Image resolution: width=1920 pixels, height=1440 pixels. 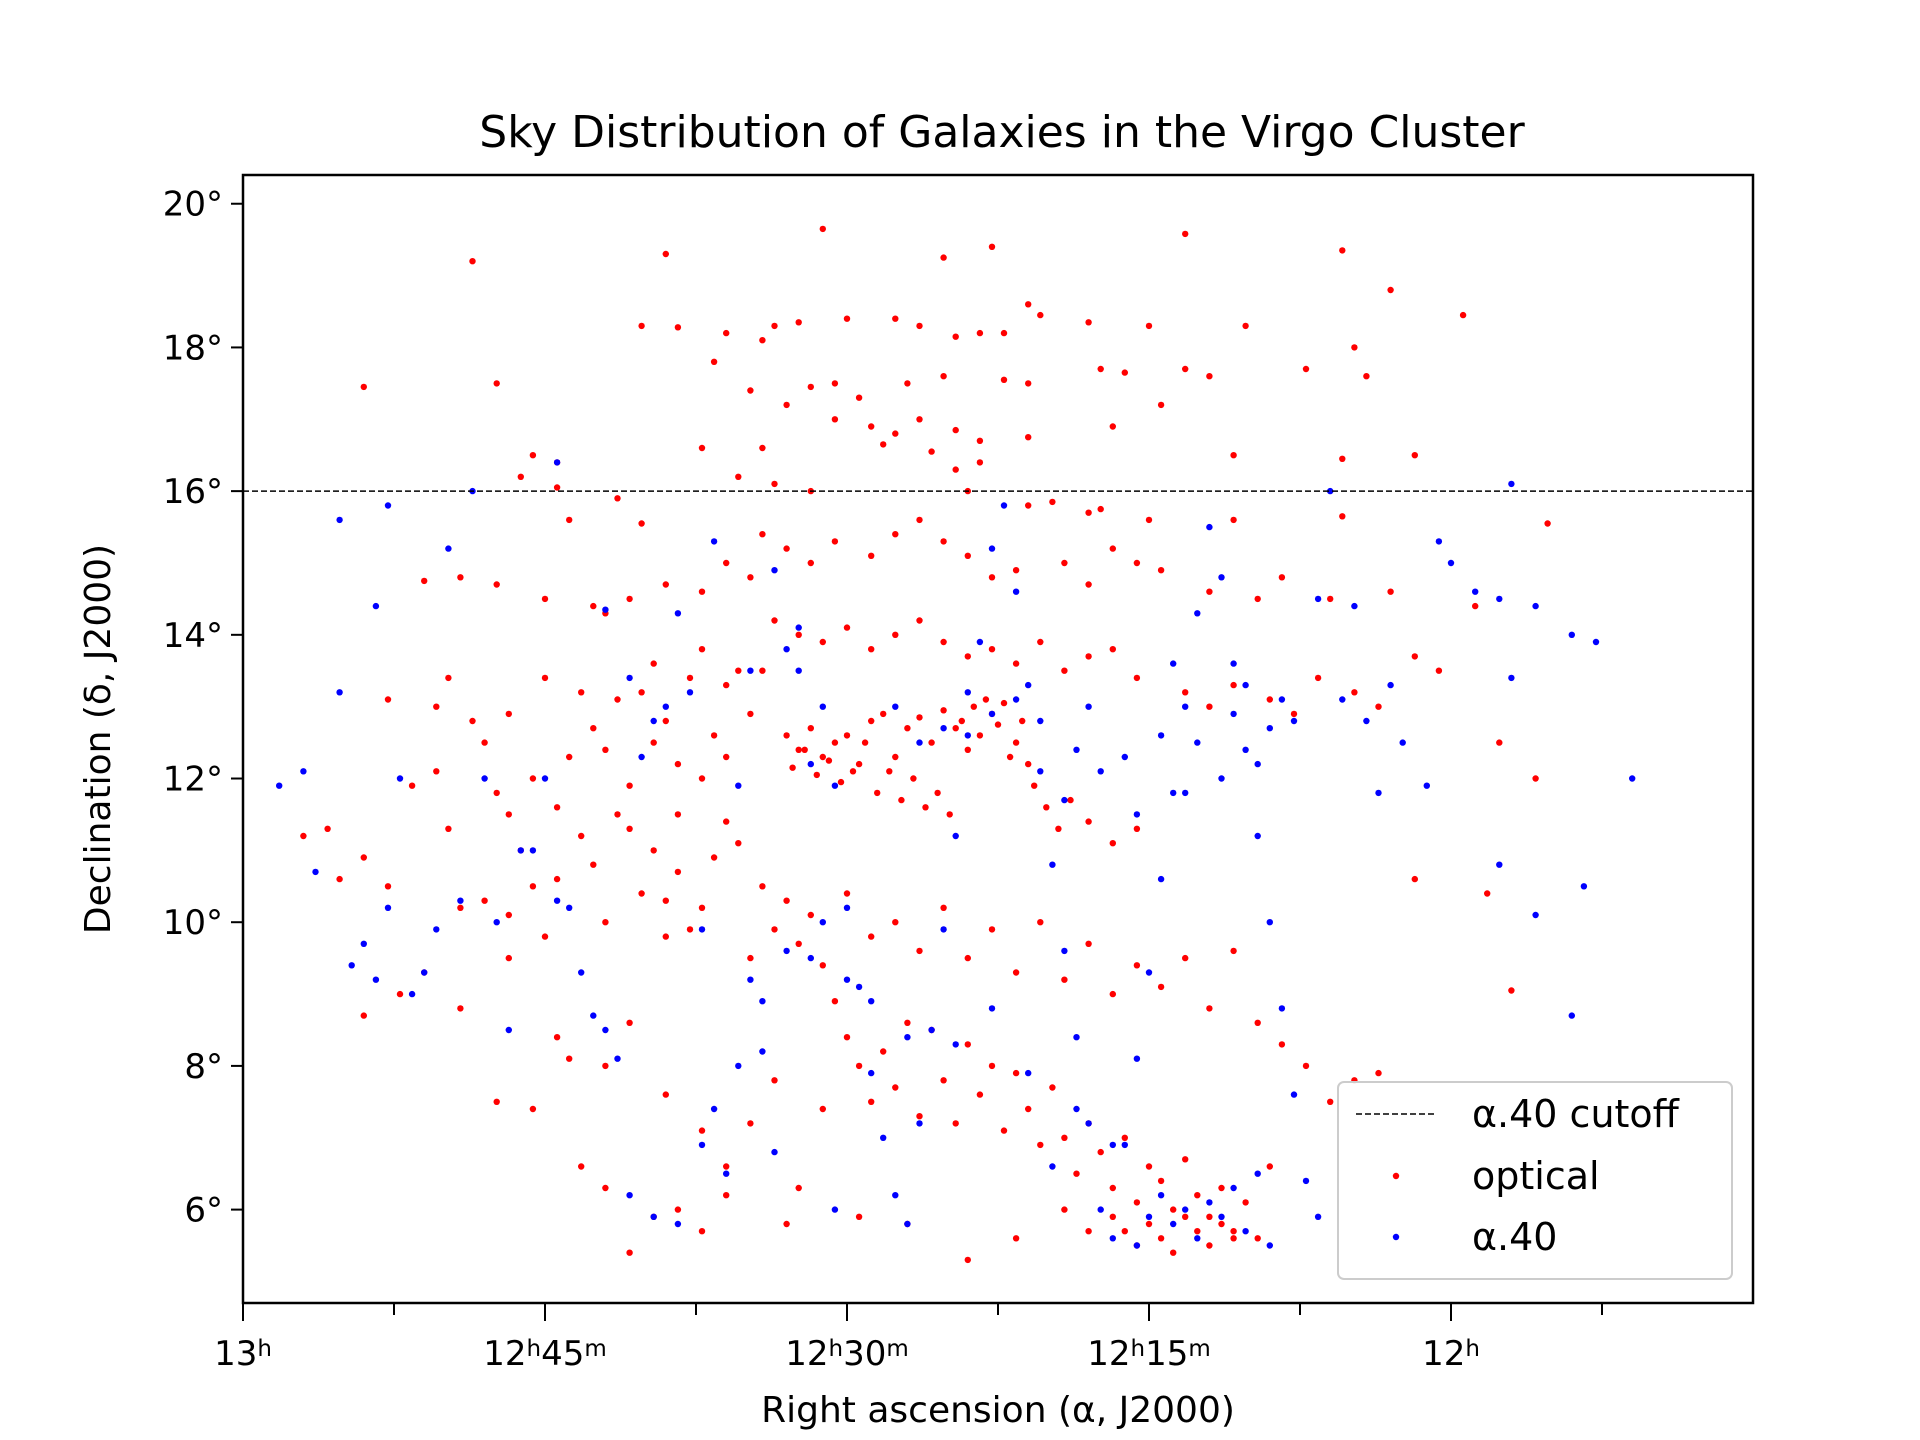 I want to click on y-axis-label: Declination (δ, J2000), so click(x=98, y=739).